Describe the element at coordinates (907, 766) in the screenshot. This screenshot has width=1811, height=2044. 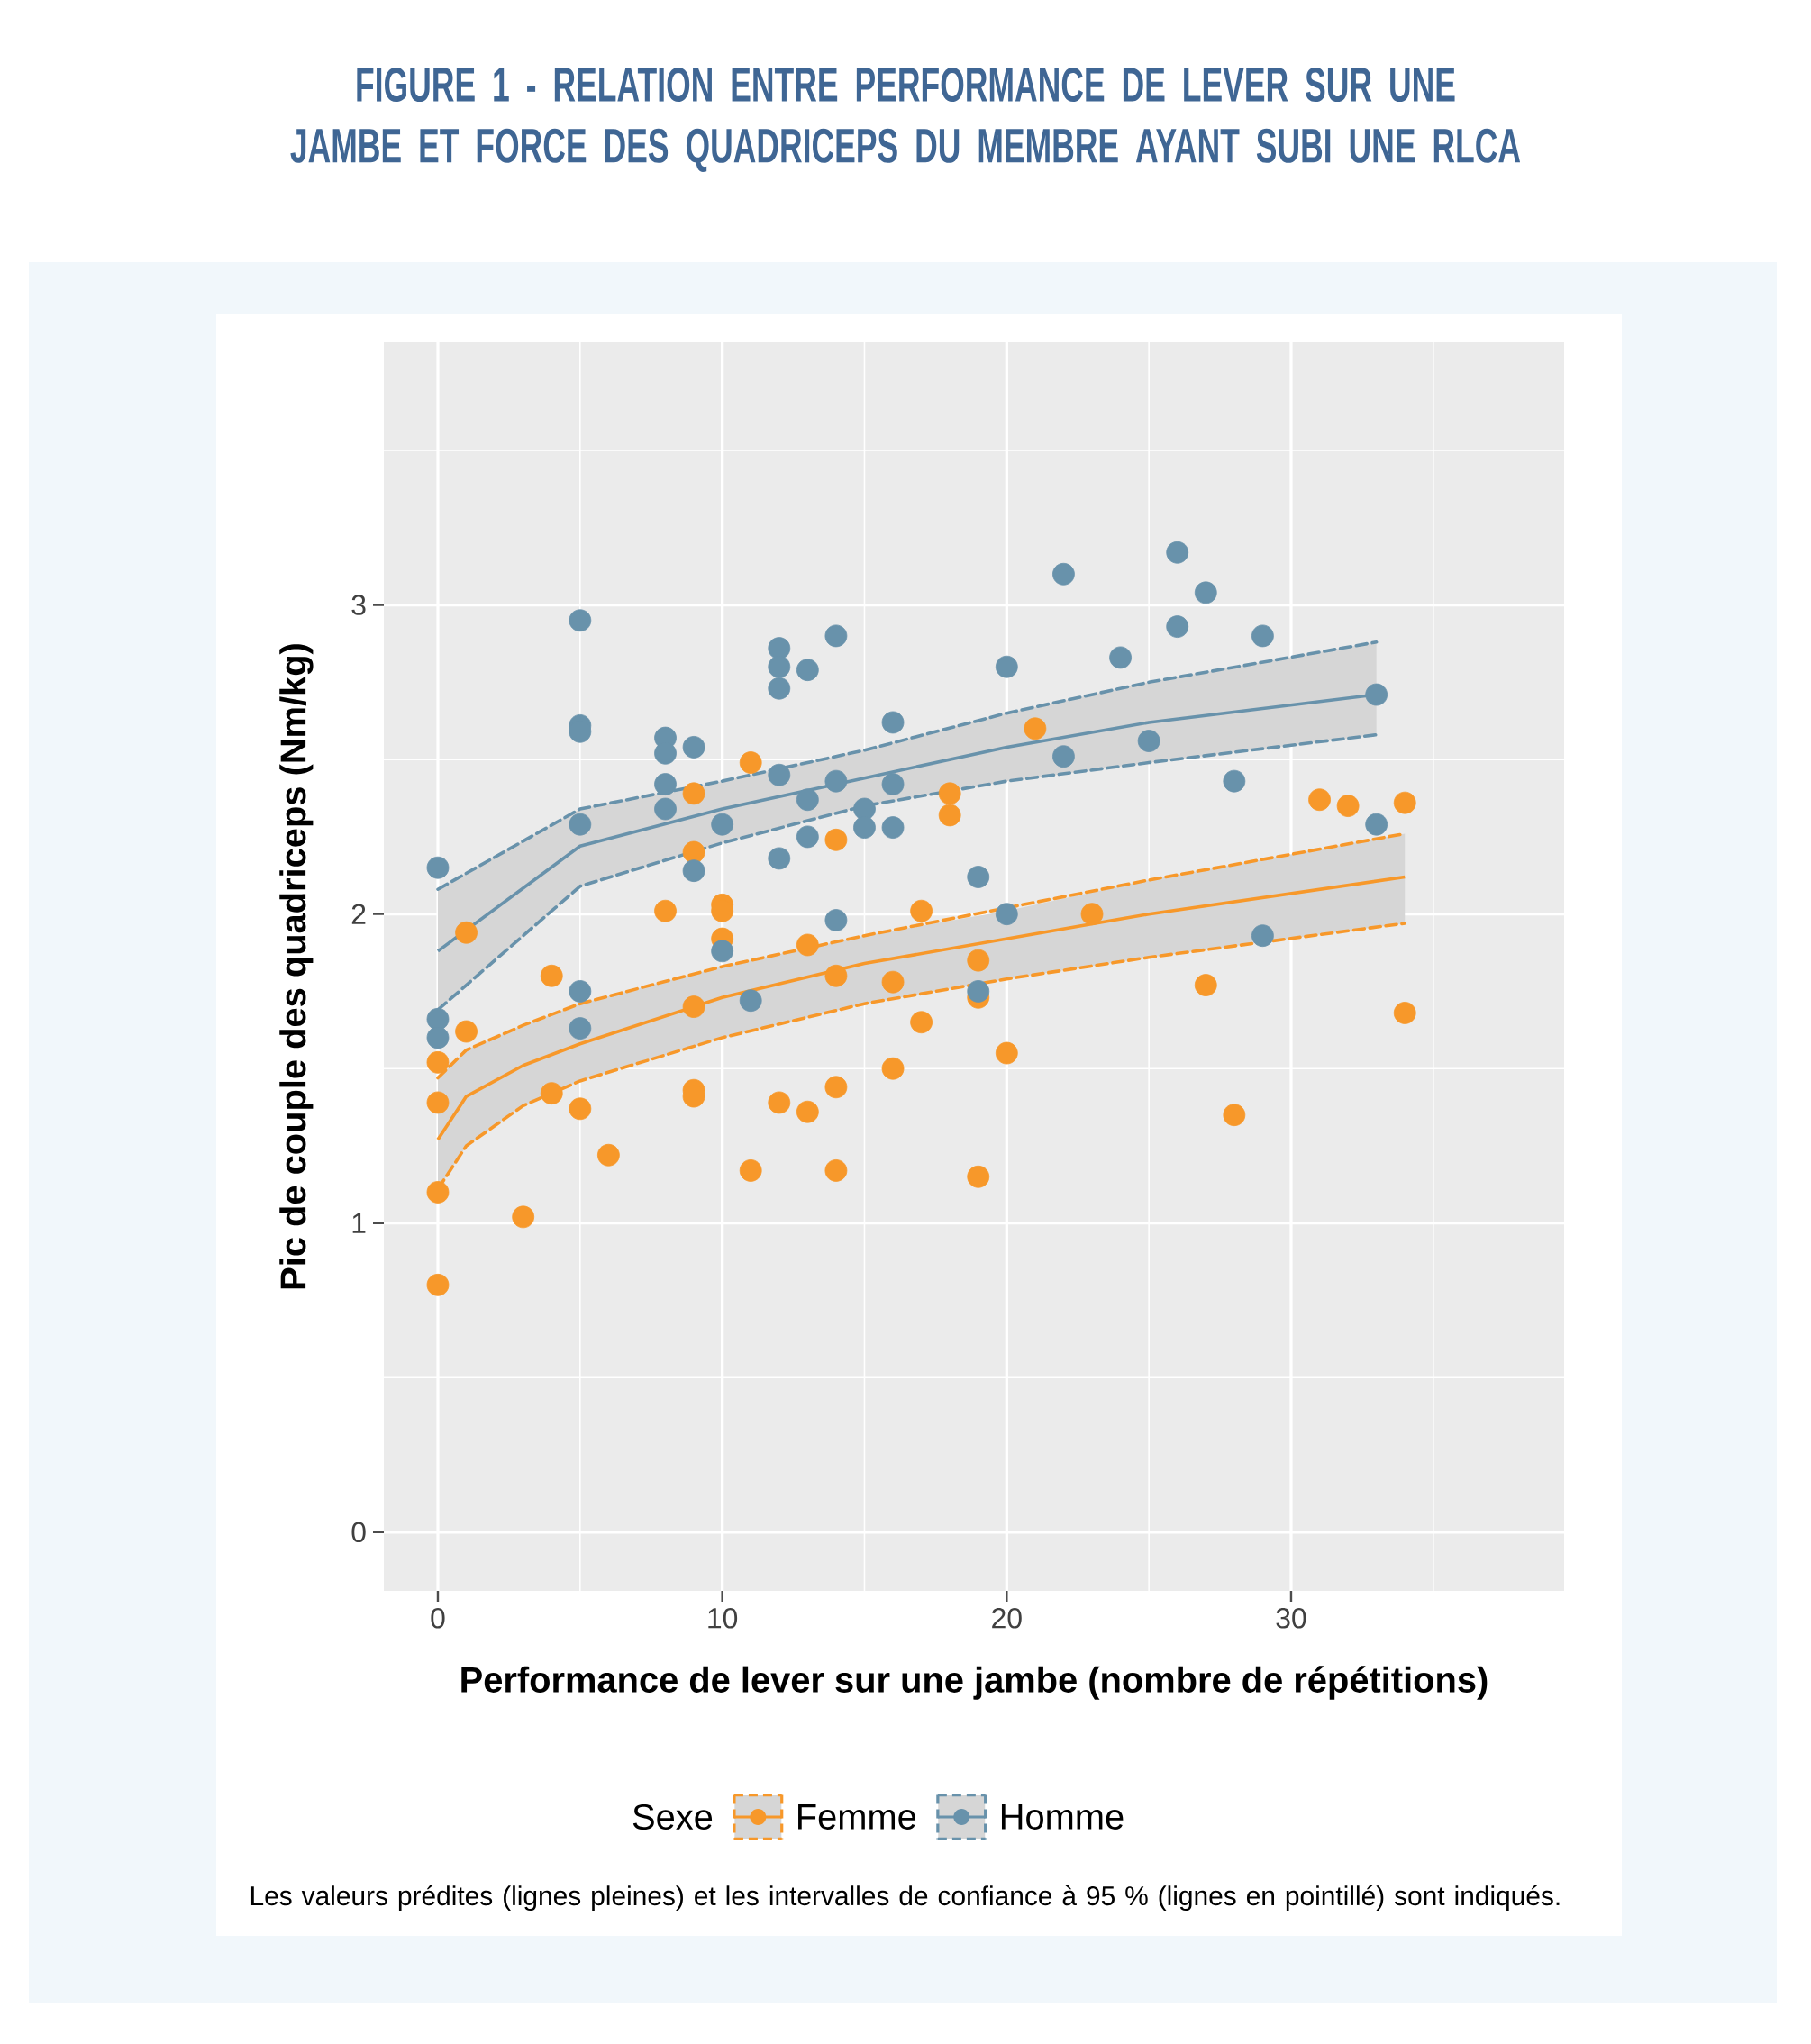
I see `line-series` at that location.